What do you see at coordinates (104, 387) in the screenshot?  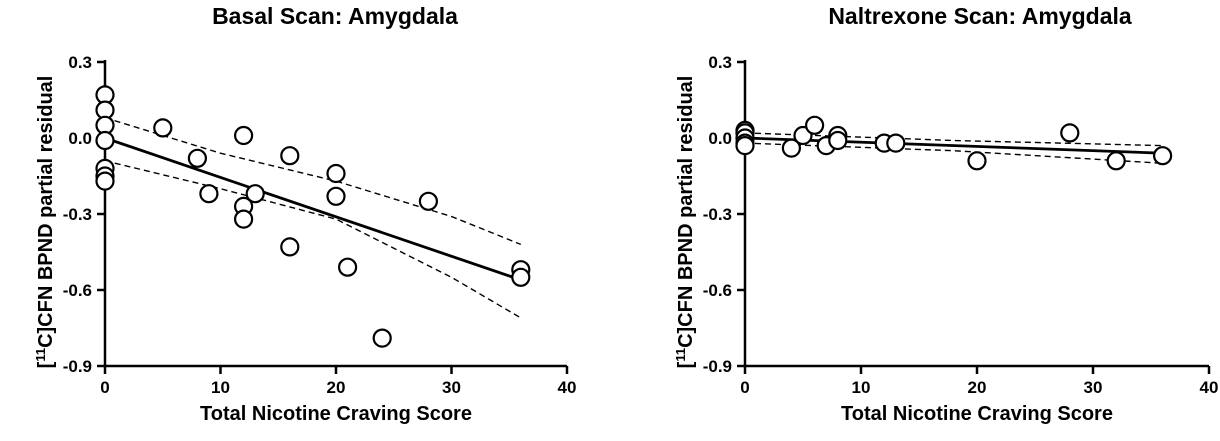 I see `chart-0-x-tick-label: 0` at bounding box center [104, 387].